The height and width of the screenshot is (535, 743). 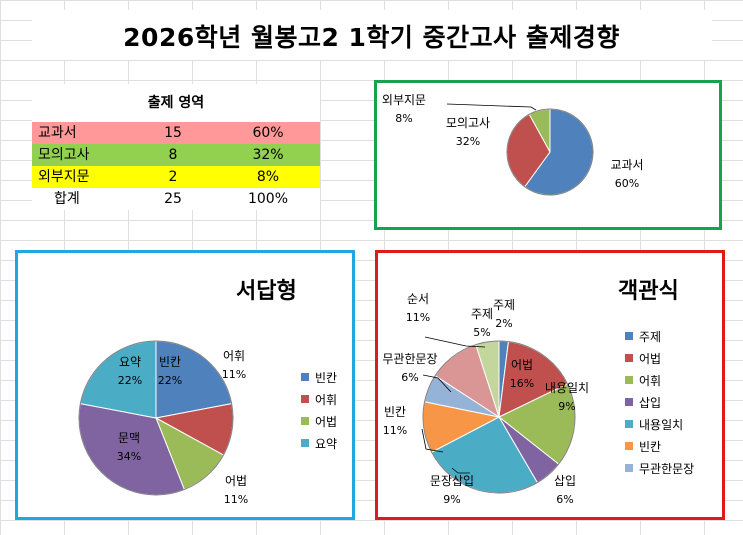 I want to click on summary-pie-chart: 교과서 60% 모의고사 32% 외부지문 8%, so click(x=513, y=144).